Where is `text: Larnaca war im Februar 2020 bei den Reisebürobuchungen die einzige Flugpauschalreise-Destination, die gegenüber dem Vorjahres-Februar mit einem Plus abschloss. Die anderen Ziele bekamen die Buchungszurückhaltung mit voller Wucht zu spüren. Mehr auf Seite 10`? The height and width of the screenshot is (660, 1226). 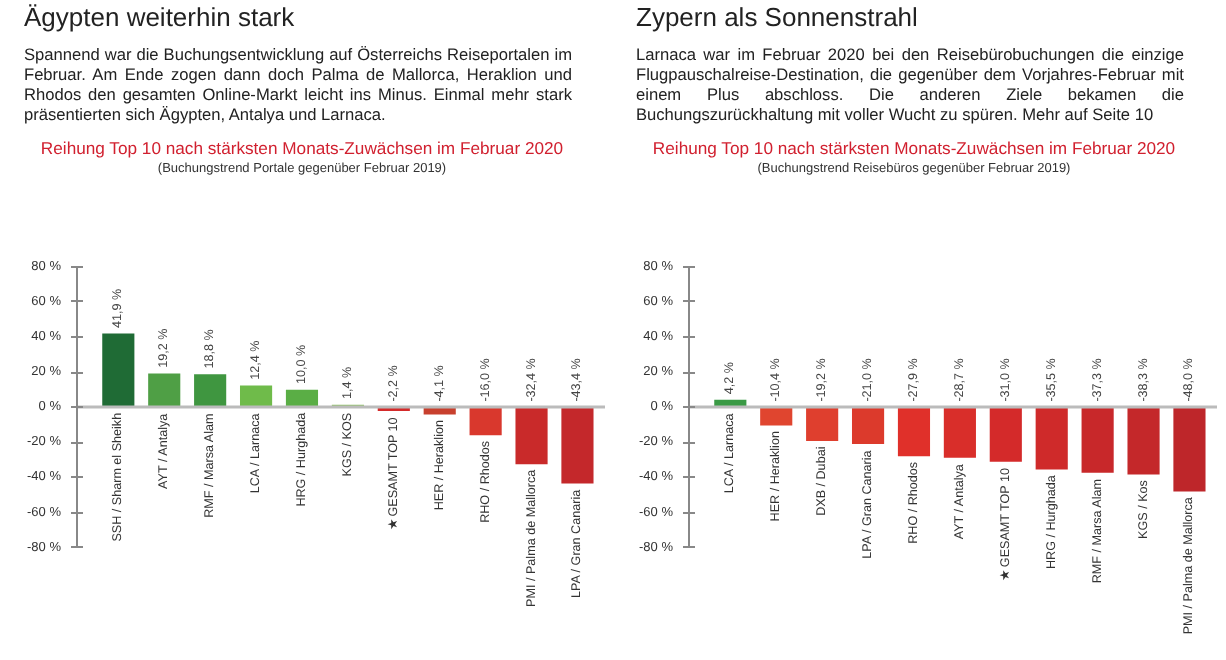
text: Larnaca war im Februar 2020 bei den Reisebürobuchungen die einzige Flugpauschalreise-Destination, die gegenüber dem Vorjahres-Februar mit einem Plus abschloss. Die anderen Ziele bekamen die Buchungszurückhaltung mit voller Wucht zu spüren. Mehr auf Seite 10 is located at coordinates (910, 83).